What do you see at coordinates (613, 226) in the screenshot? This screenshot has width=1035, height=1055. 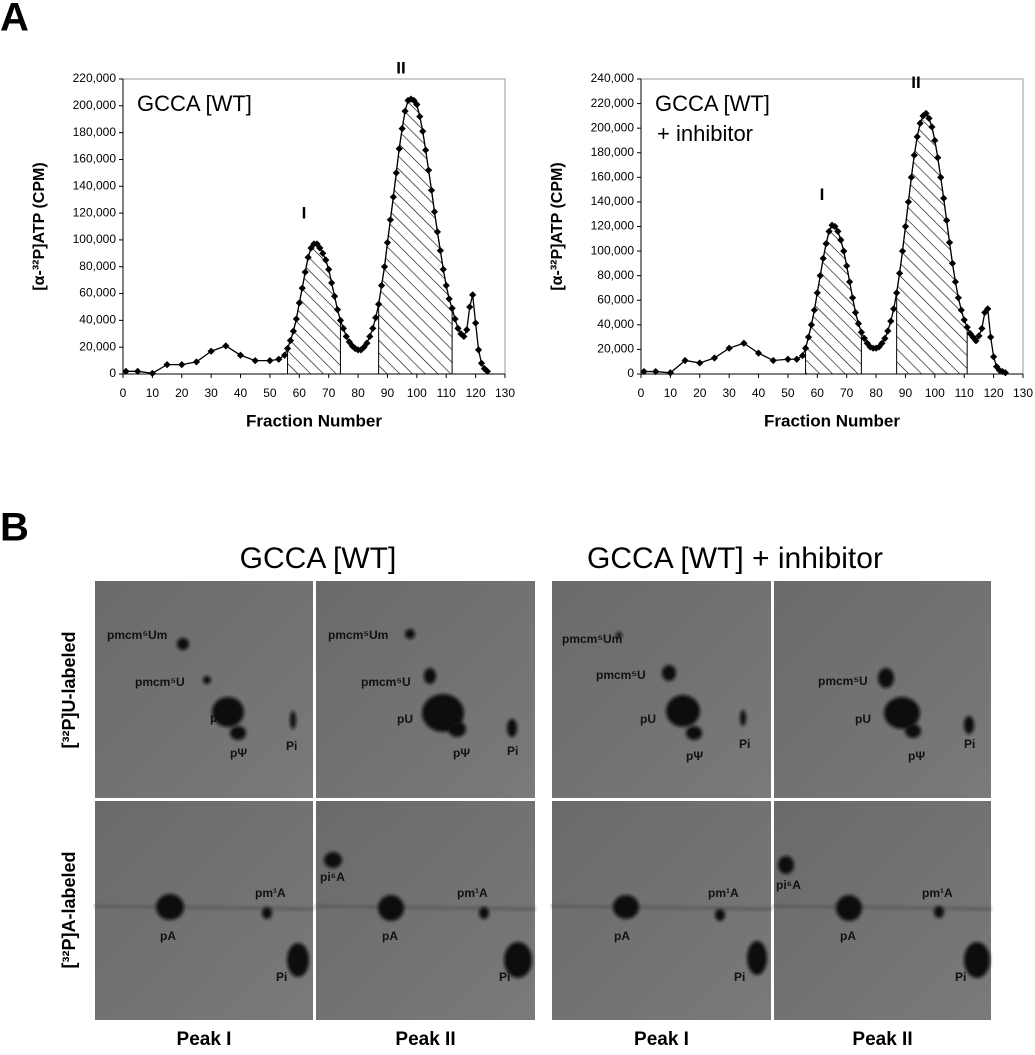 I see `y-tick-label: 120,000` at bounding box center [613, 226].